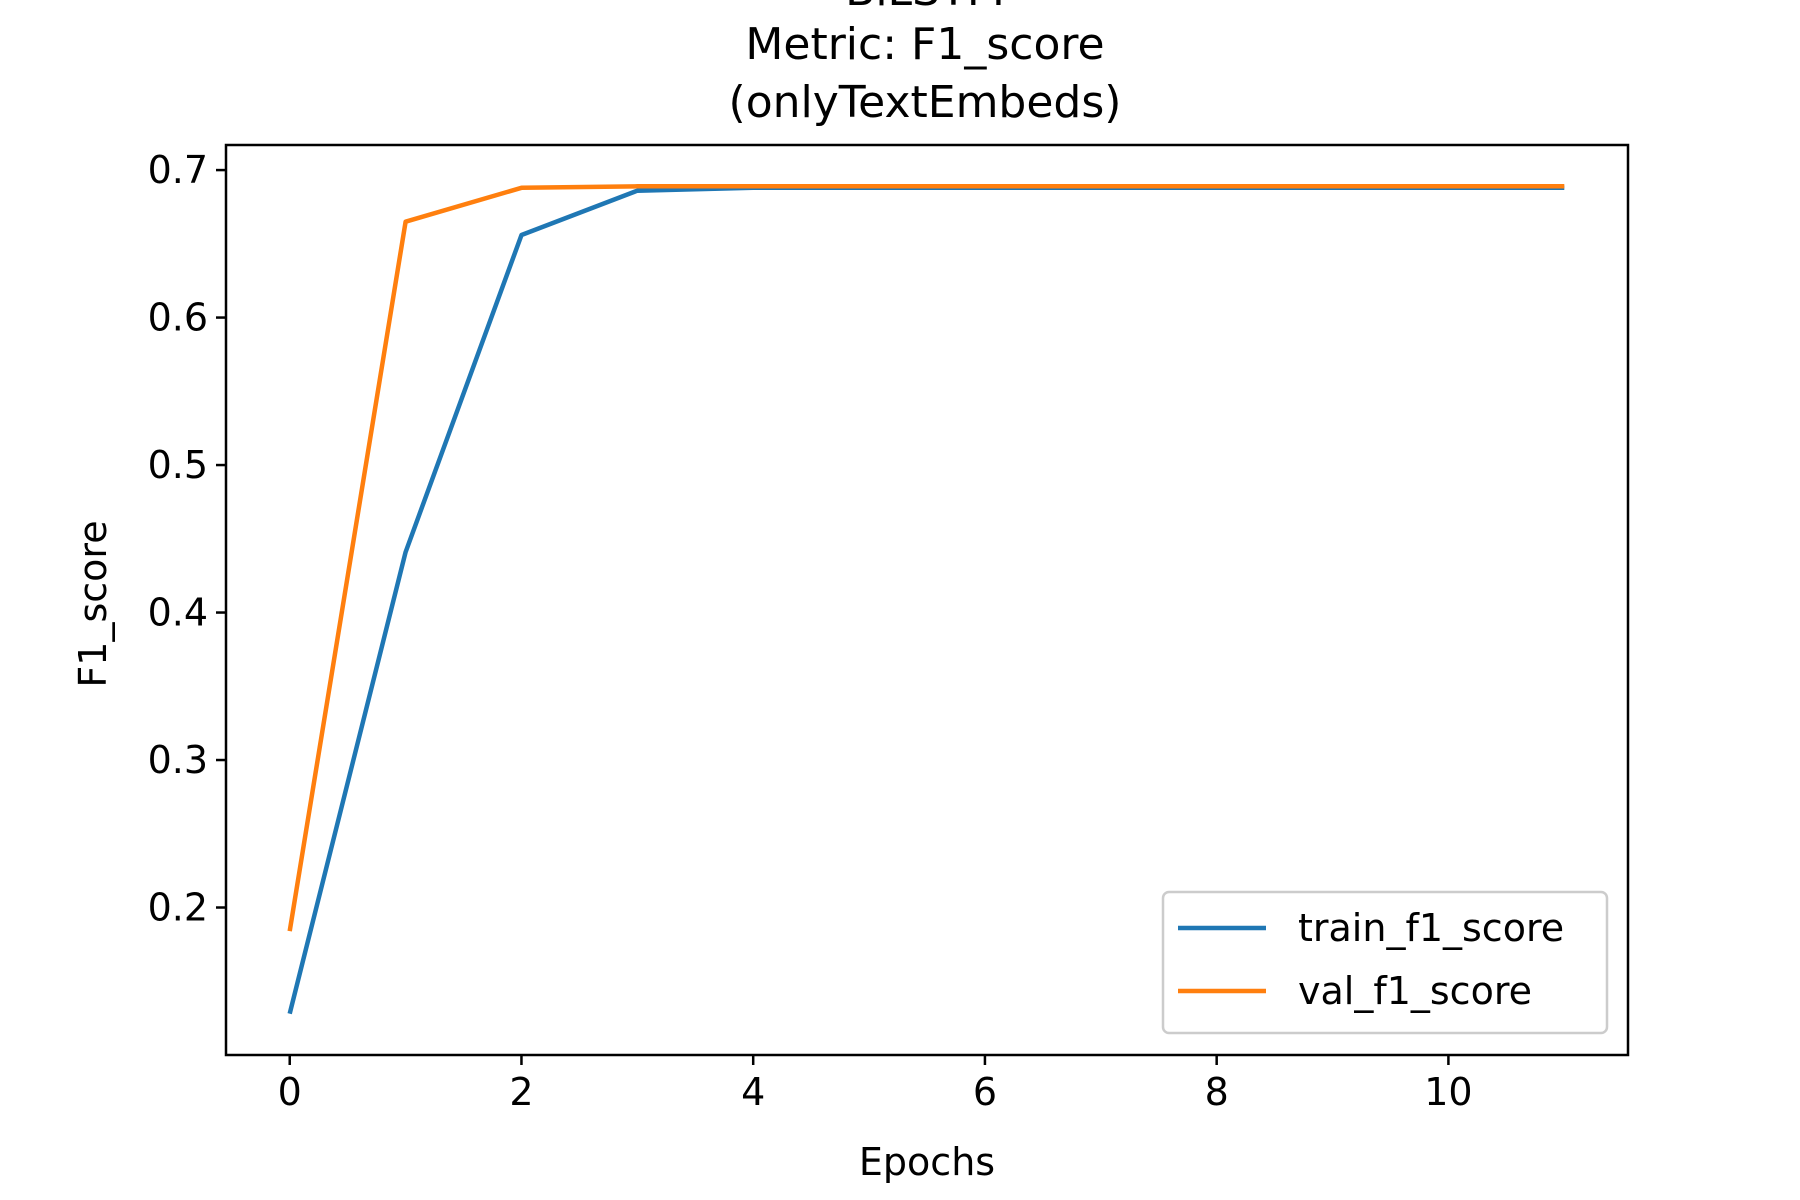 This screenshot has width=1800, height=1200. I want to click on y-axis-label: F1_score, so click(93, 603).